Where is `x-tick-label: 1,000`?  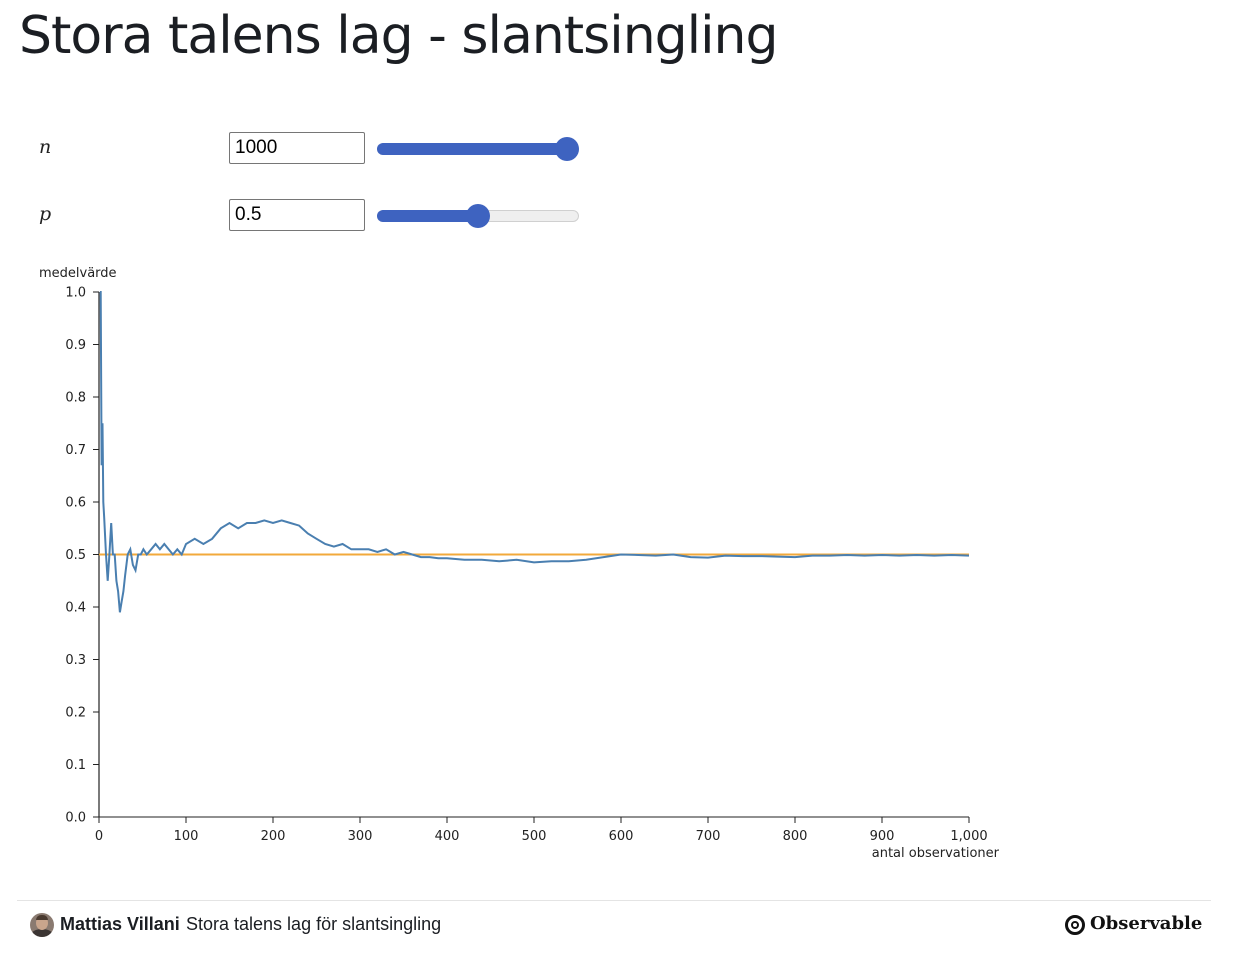 x-tick-label: 1,000 is located at coordinates (968, 836).